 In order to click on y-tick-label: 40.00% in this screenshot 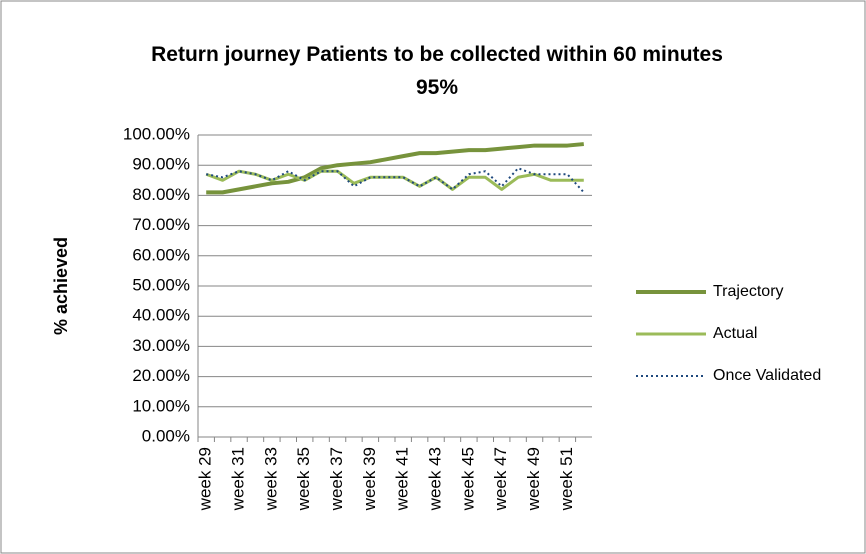, I will do `click(161, 315)`.